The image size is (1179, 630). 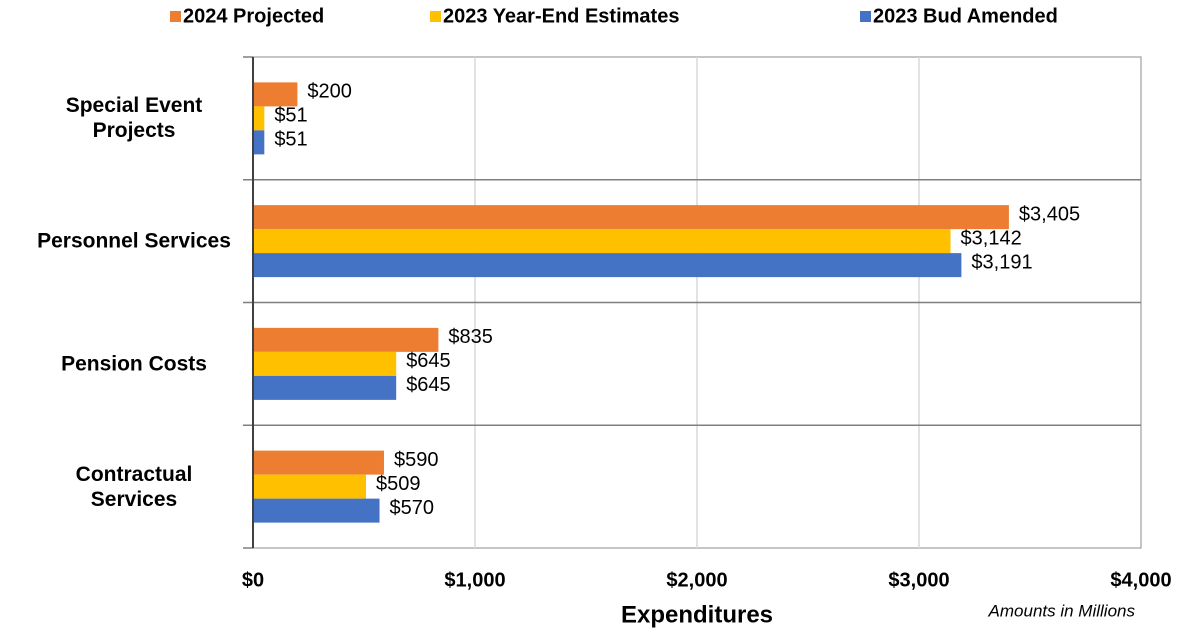 What do you see at coordinates (329, 92) in the screenshot?
I see `data-label: $200` at bounding box center [329, 92].